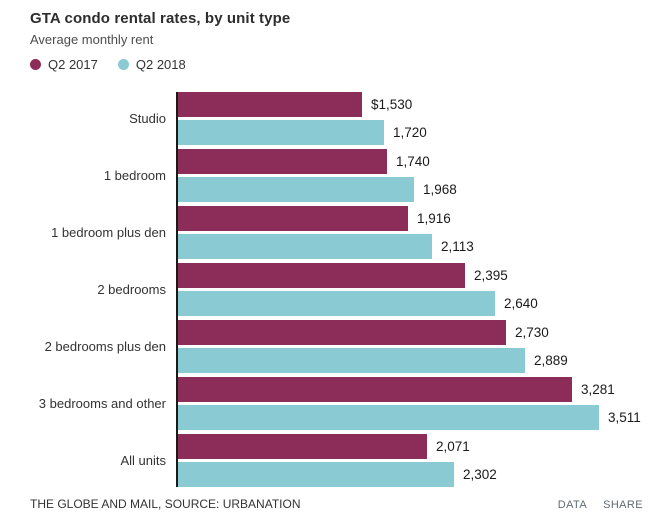 The height and width of the screenshot is (516, 671). What do you see at coordinates (131, 289) in the screenshot?
I see `category-label: 2 bedrooms` at bounding box center [131, 289].